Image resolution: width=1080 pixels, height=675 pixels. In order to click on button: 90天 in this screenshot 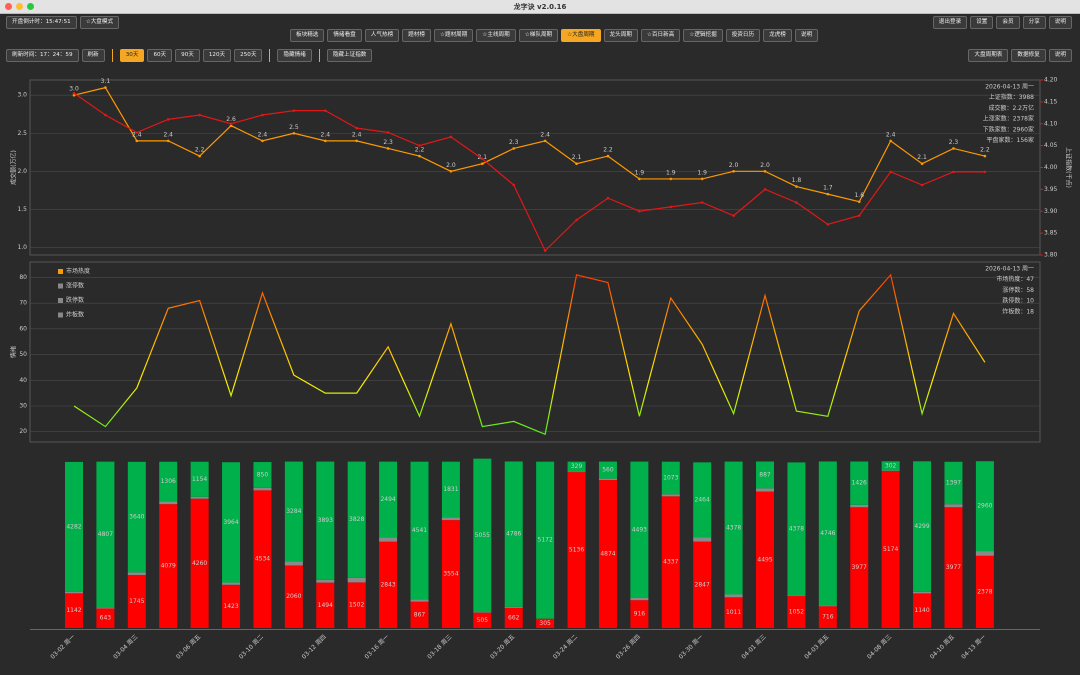, I will do `click(187, 55)`.